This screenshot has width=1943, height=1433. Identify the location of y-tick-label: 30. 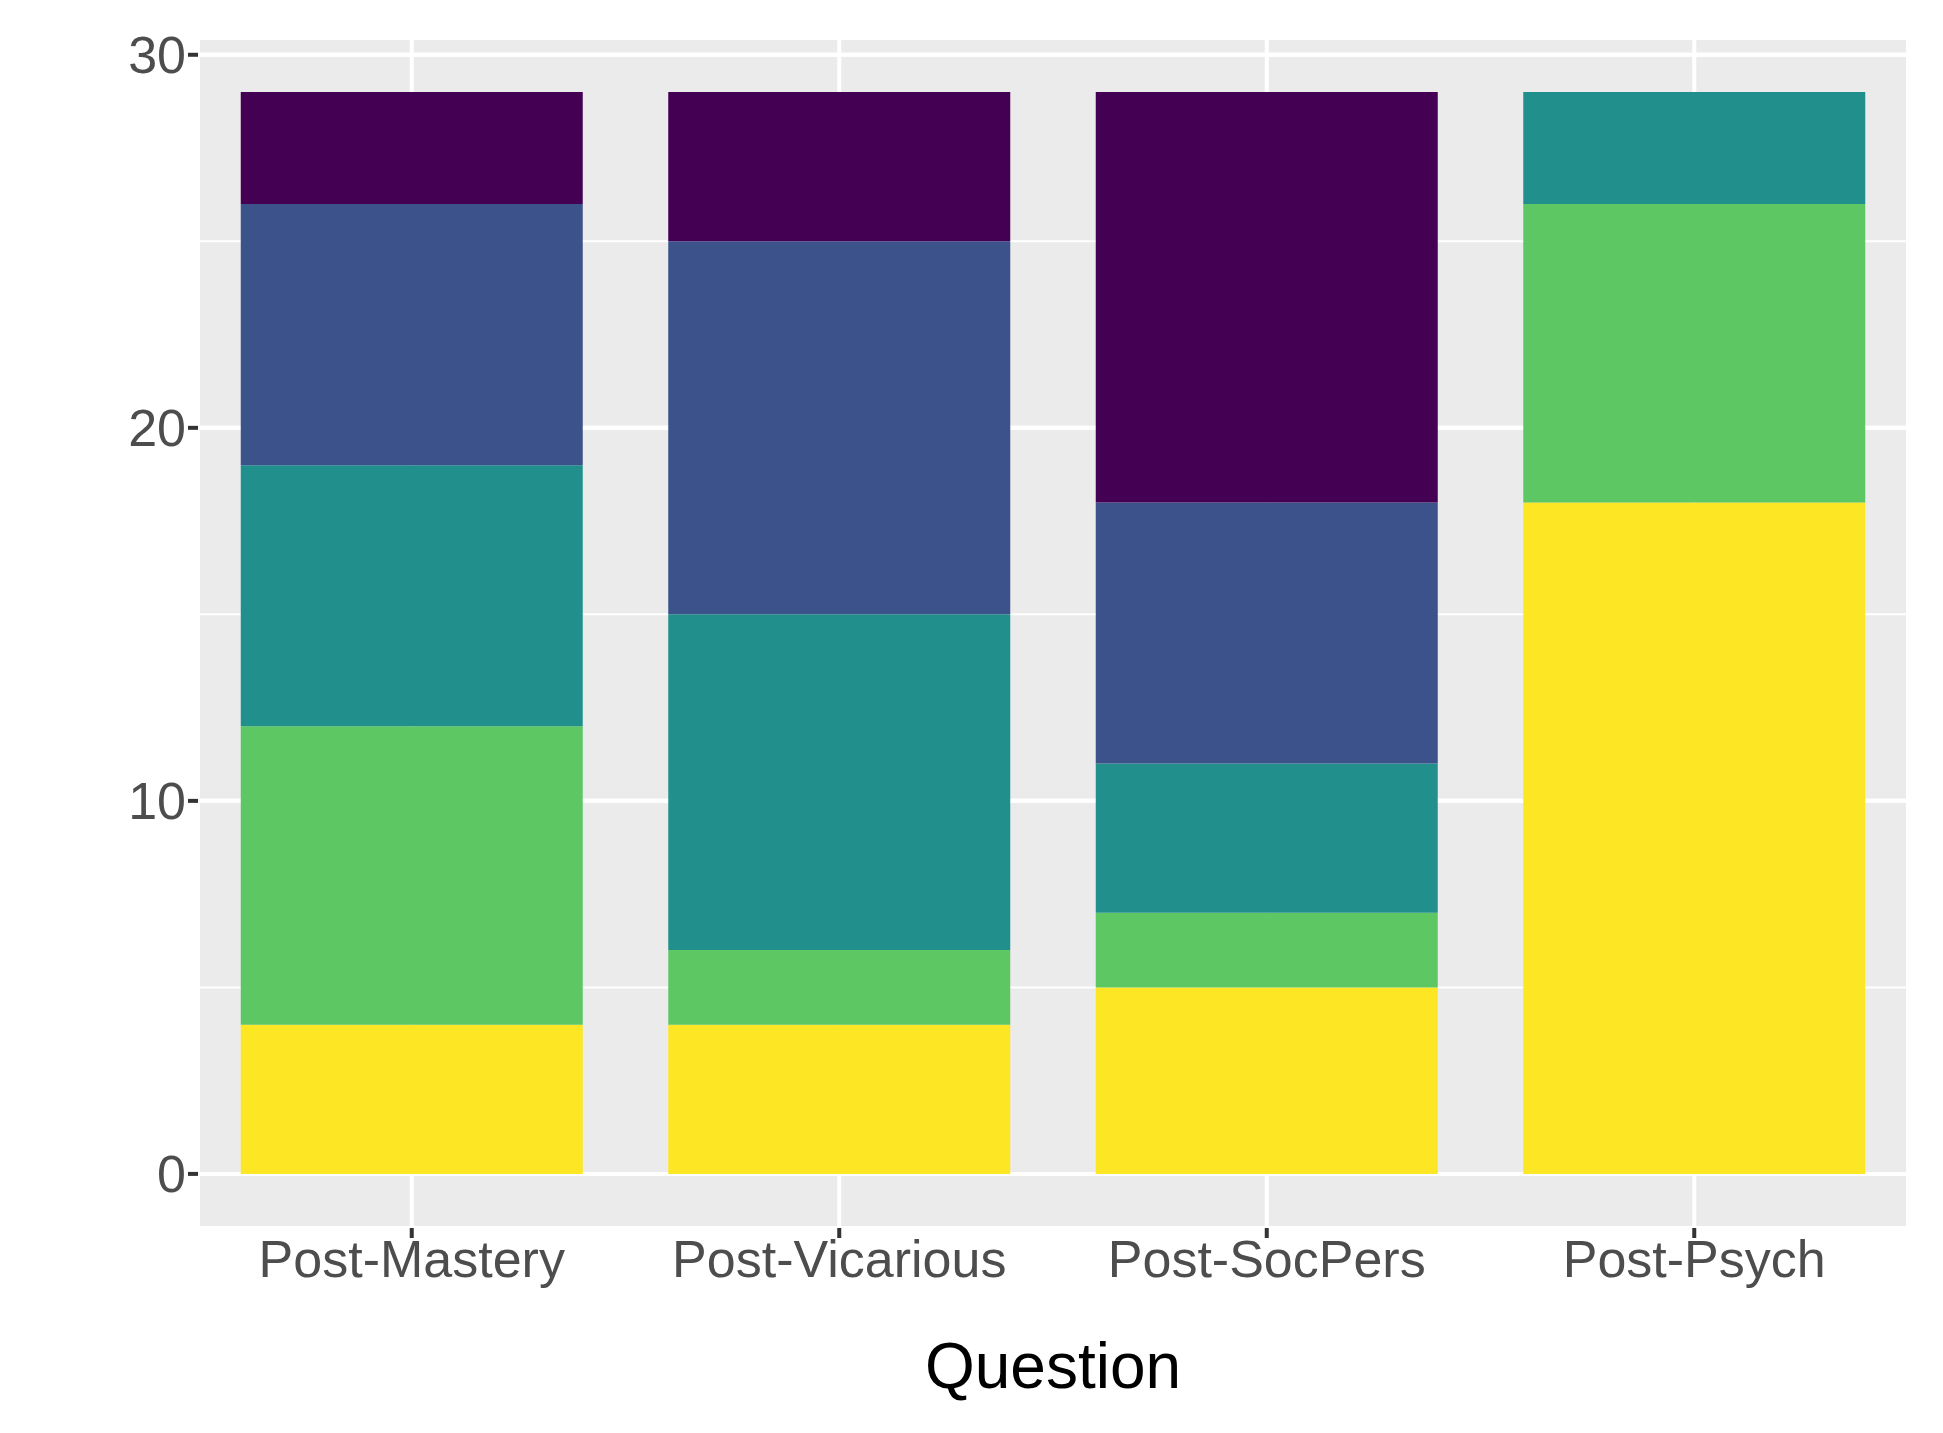
(157, 55).